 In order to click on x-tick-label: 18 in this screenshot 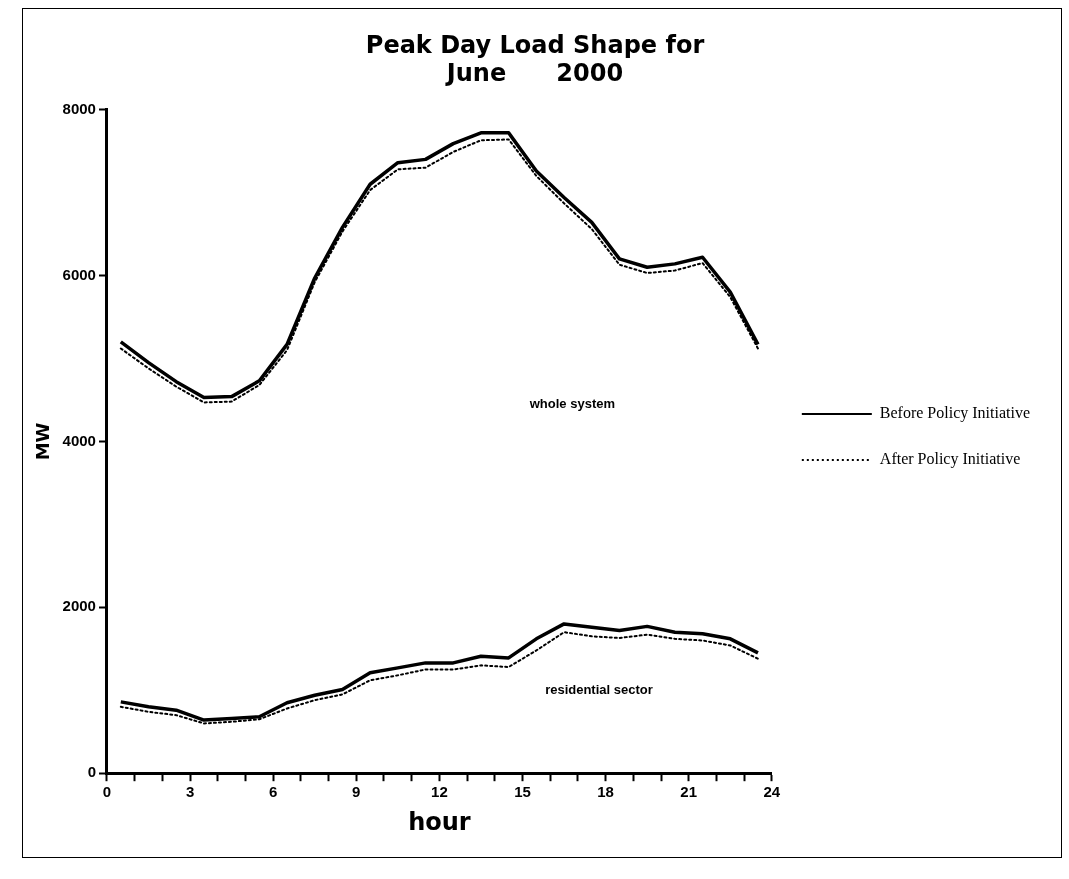, I will do `click(605, 792)`.